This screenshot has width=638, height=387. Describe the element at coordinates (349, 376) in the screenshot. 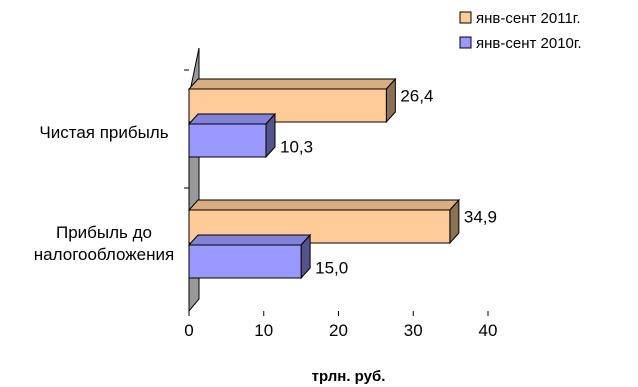

I see `x-axis-label: трлн. руб.` at that location.